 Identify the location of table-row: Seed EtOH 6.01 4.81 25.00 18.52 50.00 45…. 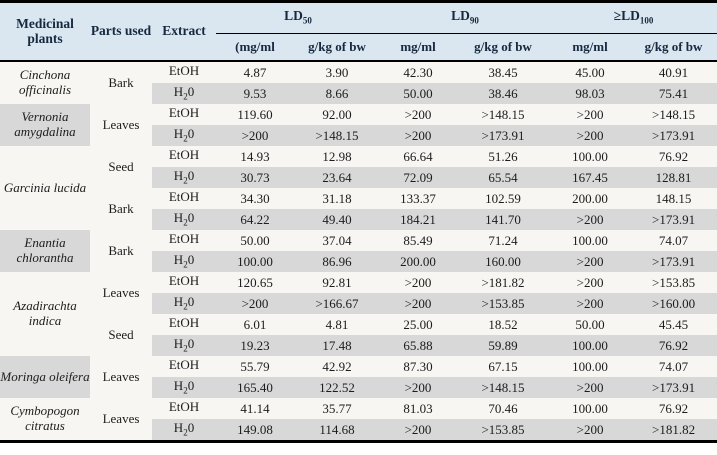
(358, 335).